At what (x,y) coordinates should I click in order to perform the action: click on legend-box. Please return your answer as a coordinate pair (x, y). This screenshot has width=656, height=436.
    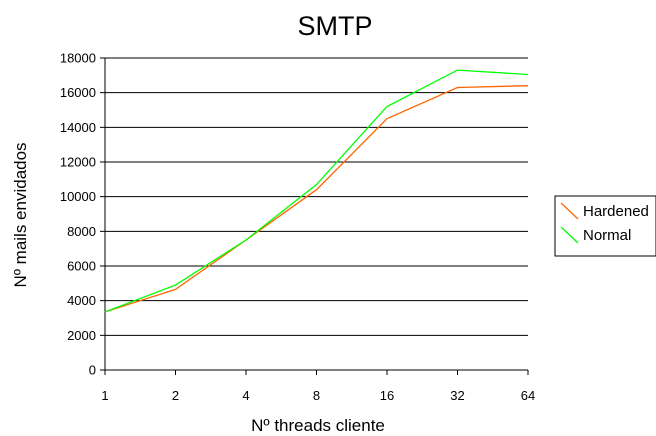
    Looking at the image, I should click on (605, 226).